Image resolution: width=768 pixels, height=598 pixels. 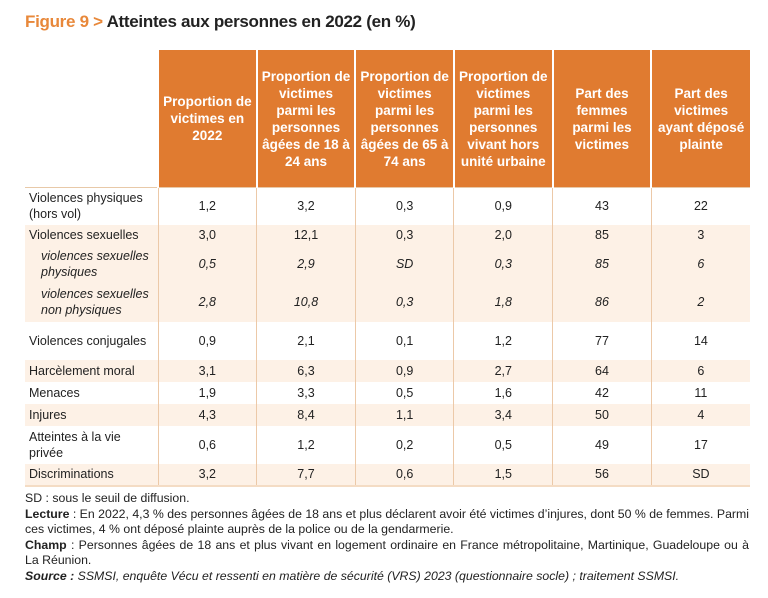 I want to click on row-label: Discriminations, so click(x=91, y=475).